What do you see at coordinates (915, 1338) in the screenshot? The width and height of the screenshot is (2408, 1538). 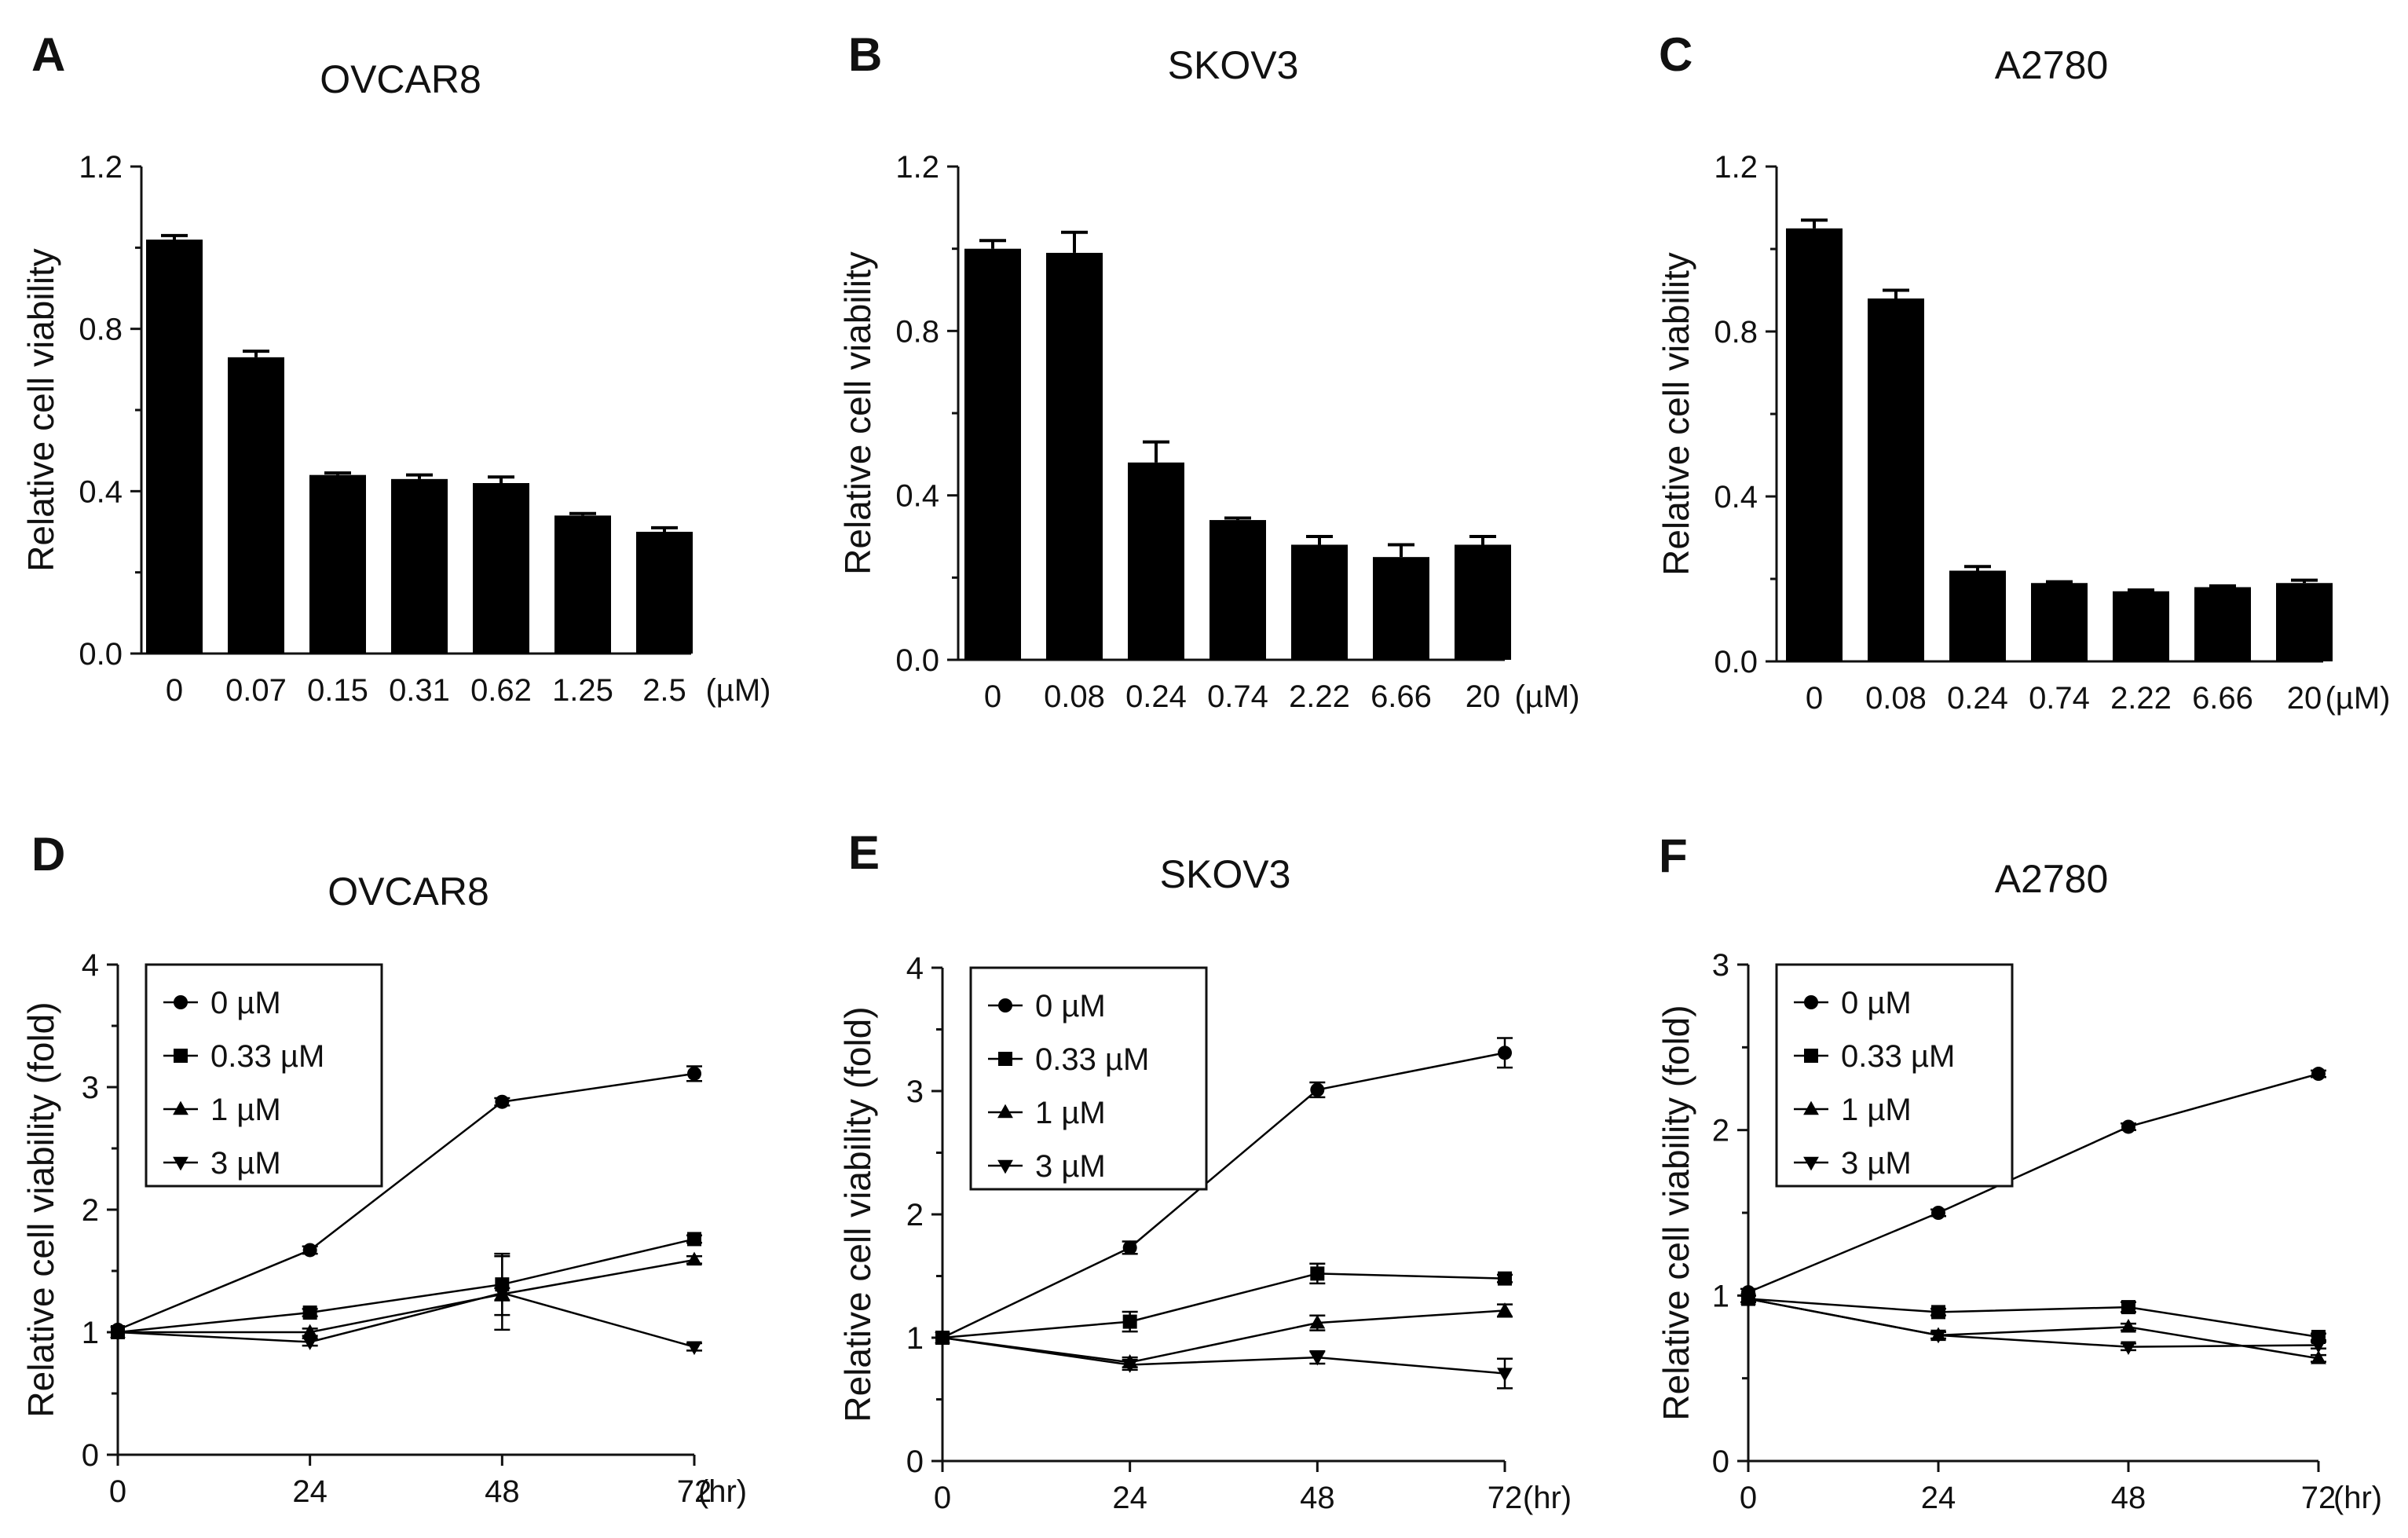 I see `y-tick-label: 1` at bounding box center [915, 1338].